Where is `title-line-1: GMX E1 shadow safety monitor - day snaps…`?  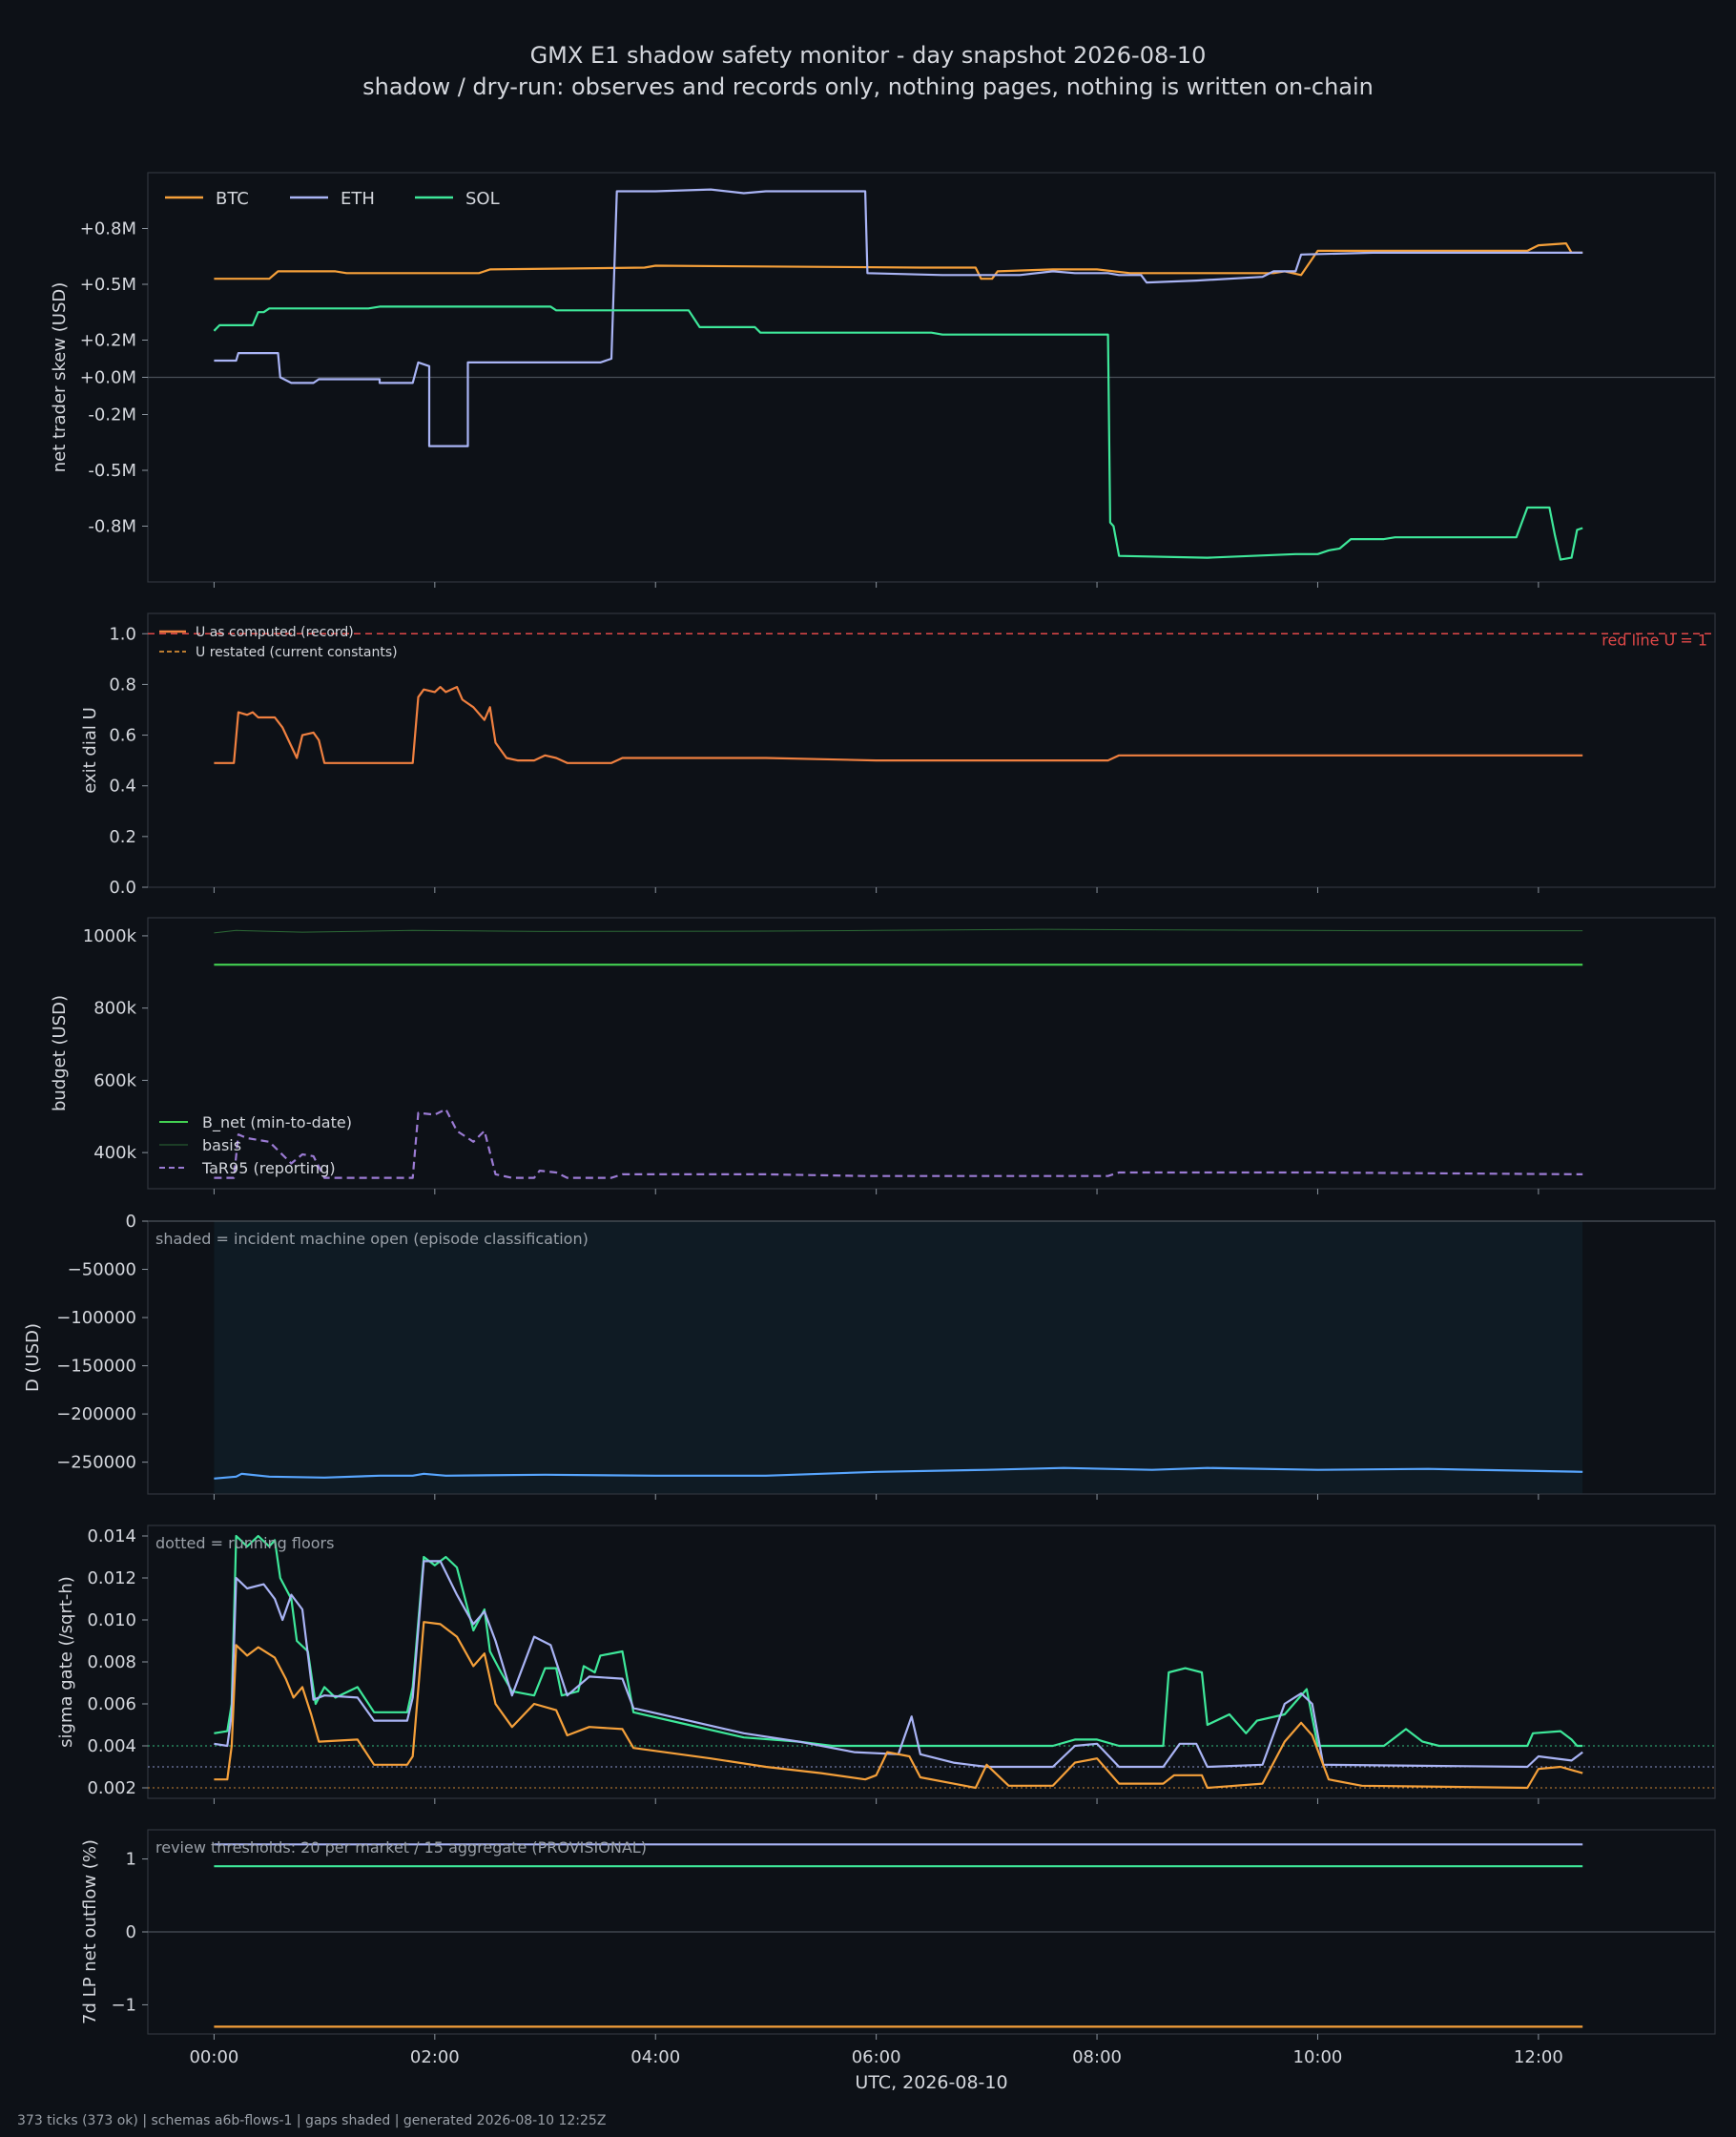 title-line-1: GMX E1 shadow safety monitor - day snaps… is located at coordinates (868, 55).